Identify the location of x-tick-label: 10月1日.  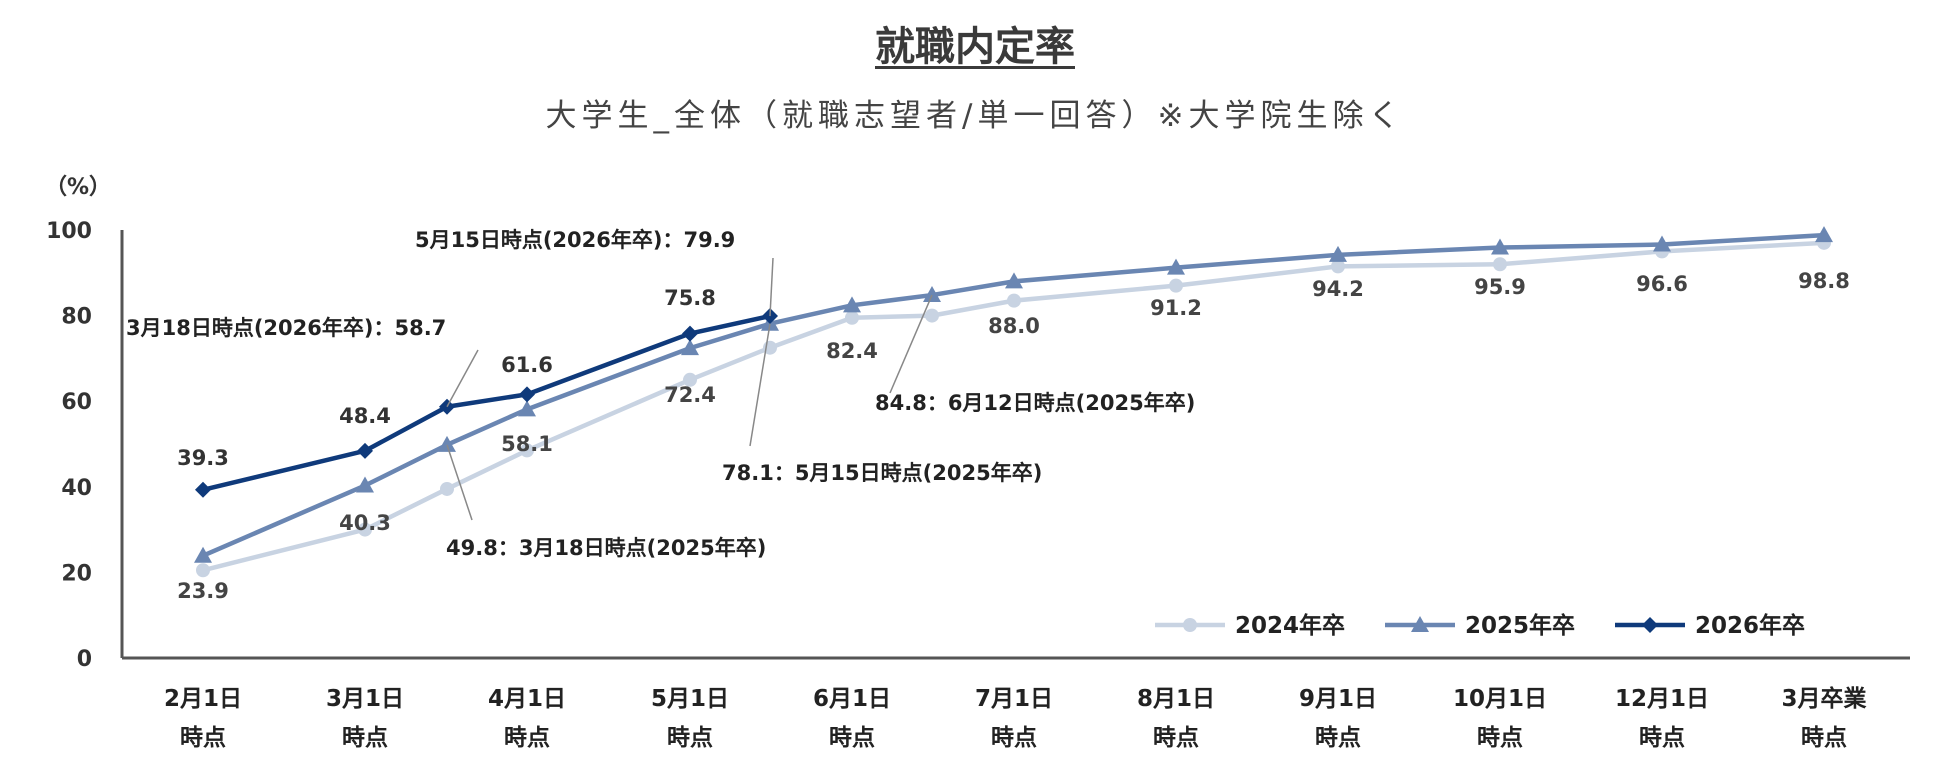
(1500, 699).